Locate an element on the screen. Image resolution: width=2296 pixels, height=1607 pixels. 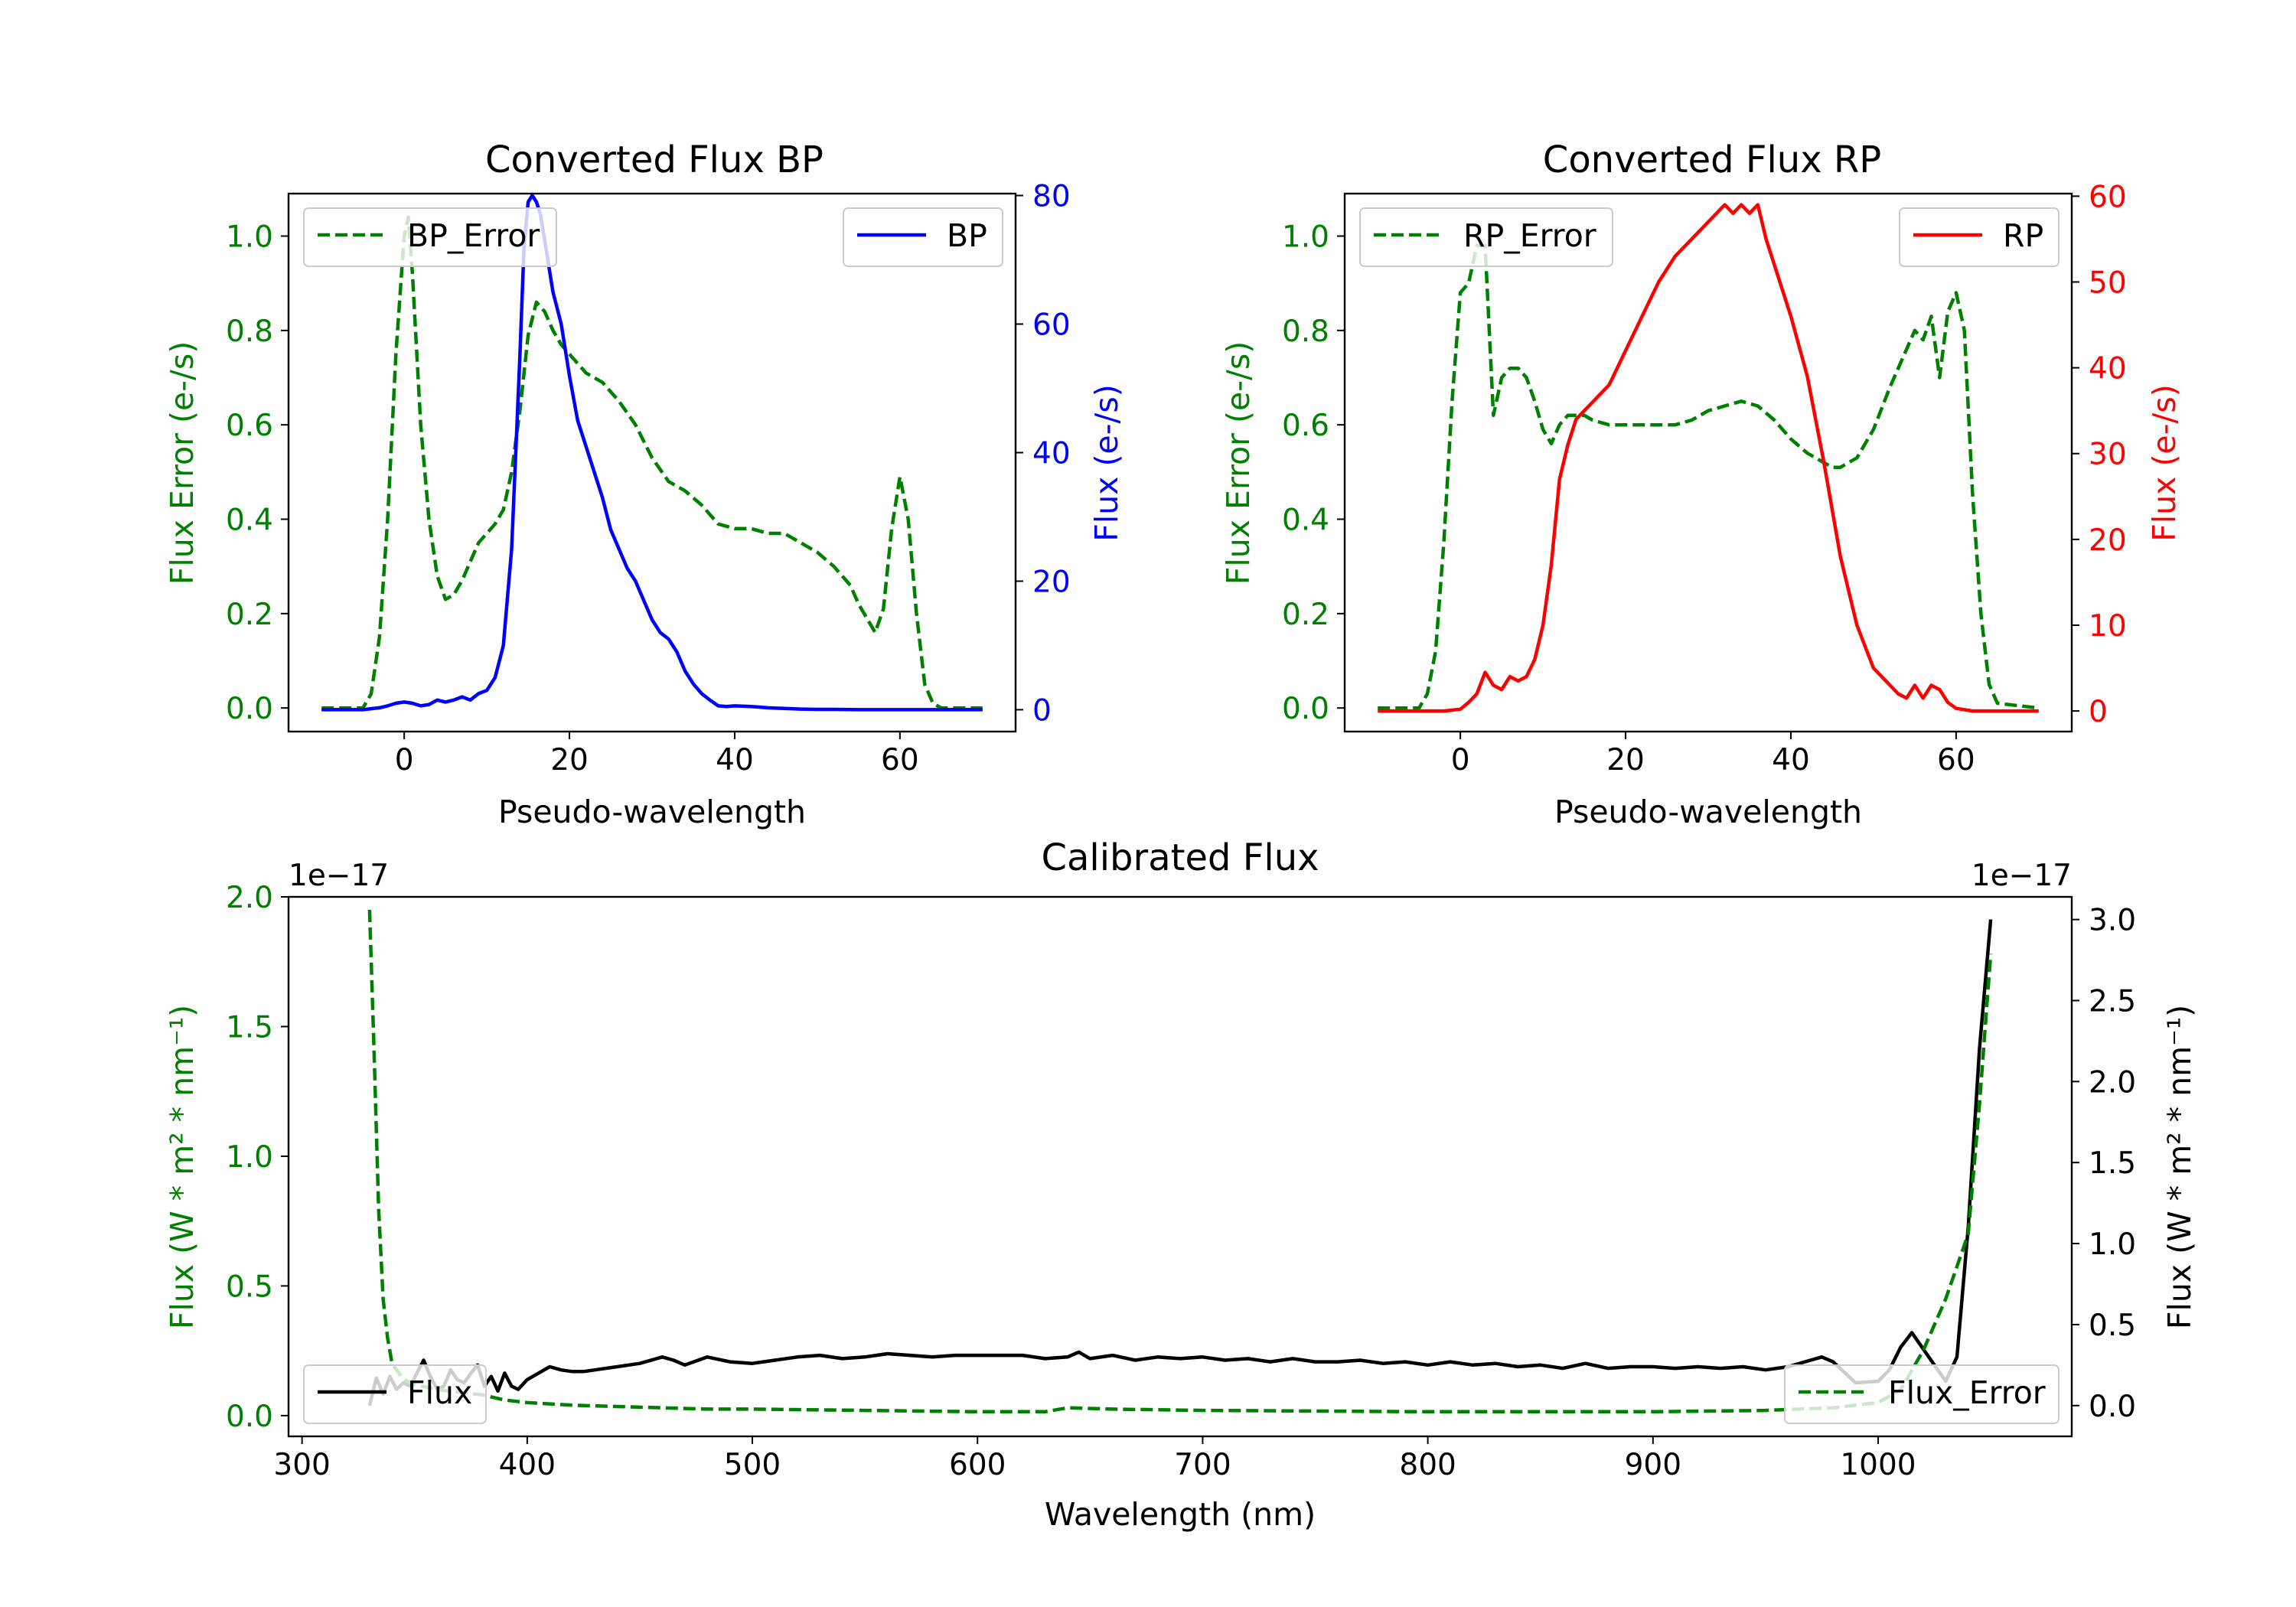
bp-left-y-tick-label: 1.0 is located at coordinates (249, 237).